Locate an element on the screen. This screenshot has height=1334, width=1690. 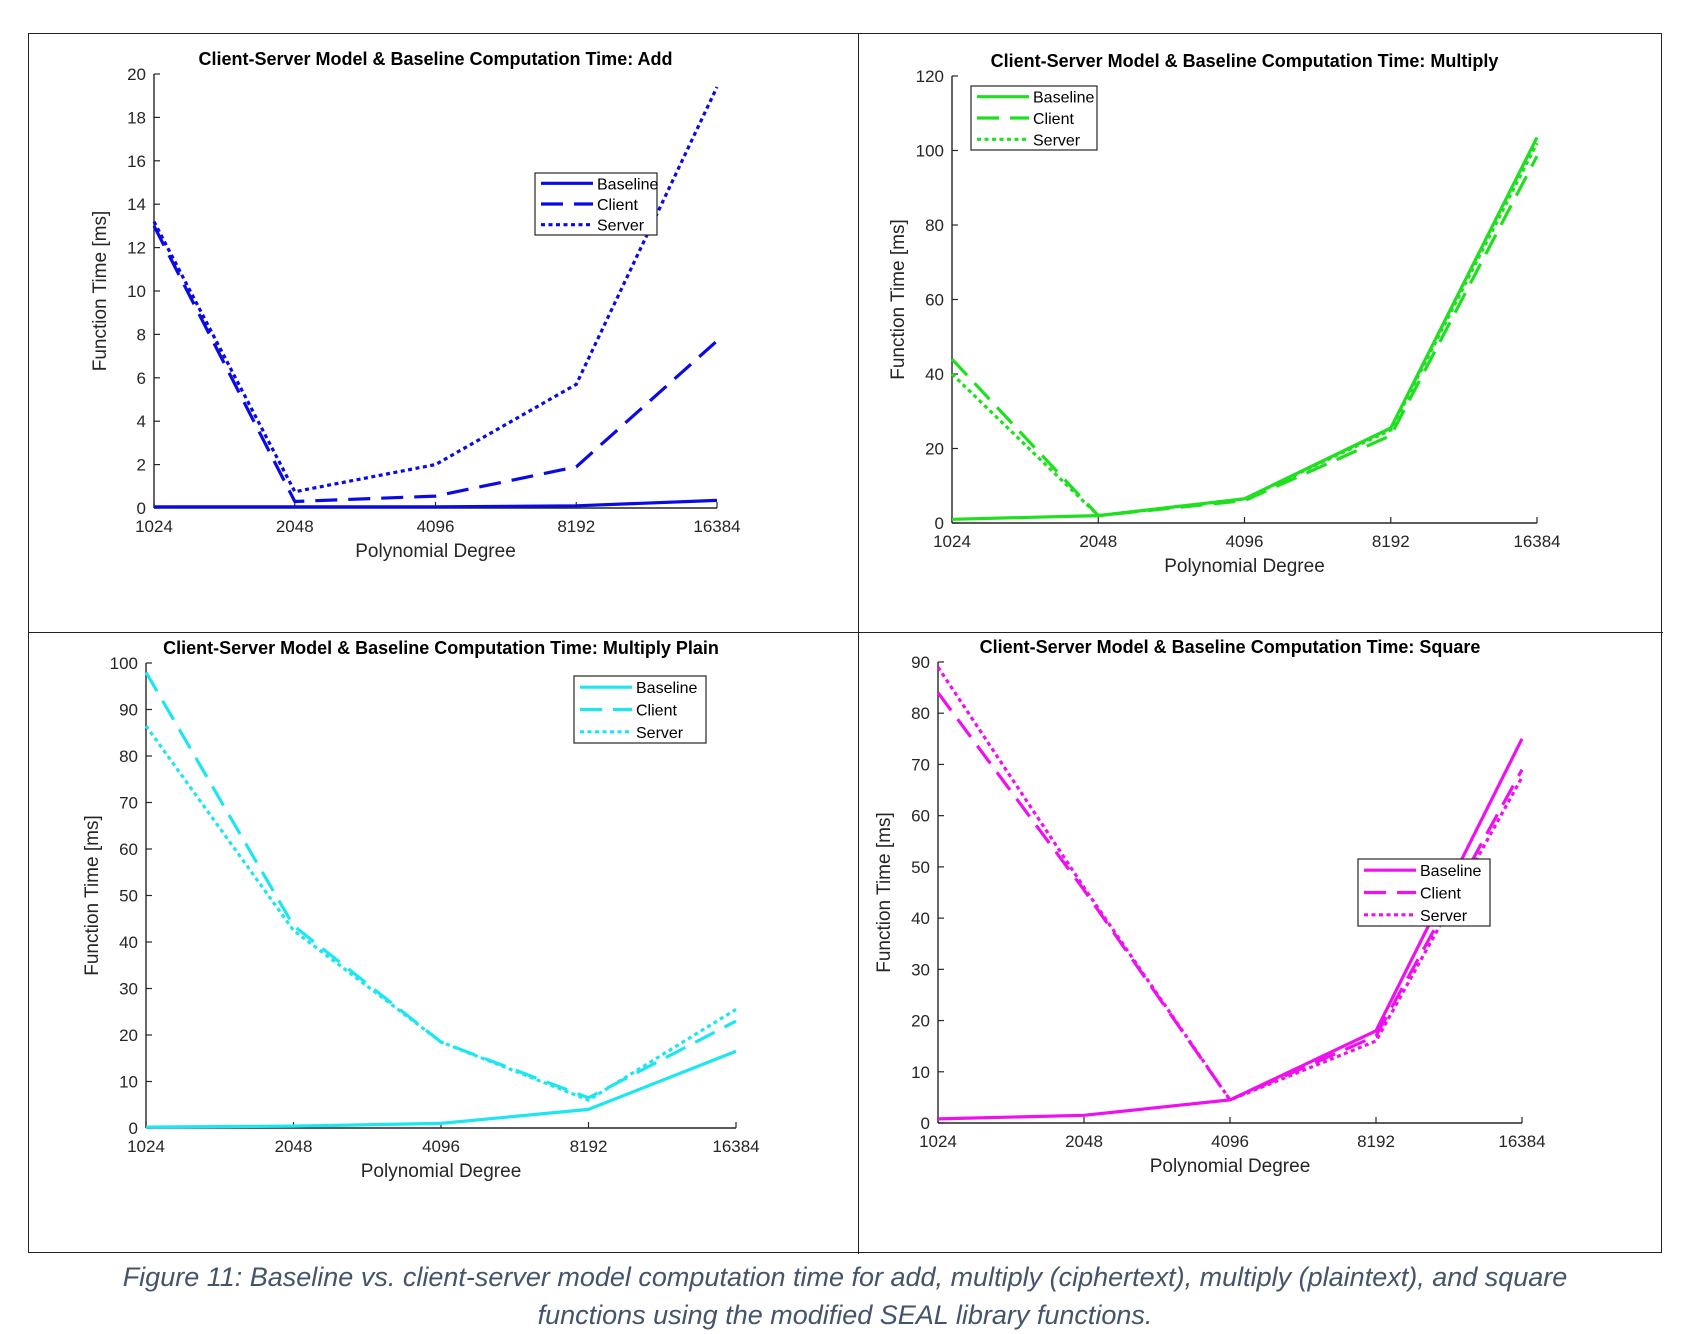
y-tick-label: 18 is located at coordinates (136, 117).